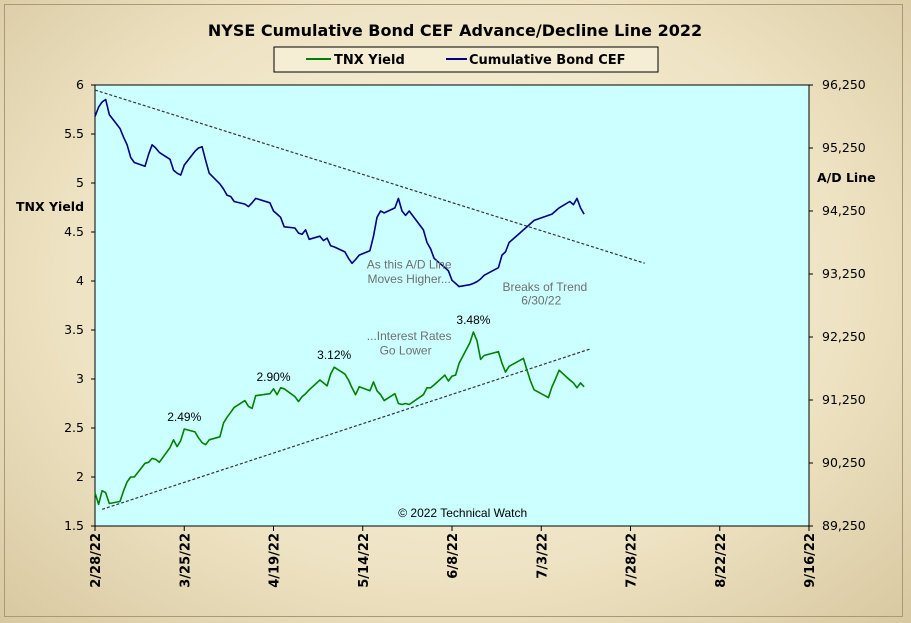 The height and width of the screenshot is (623, 911). What do you see at coordinates (74, 329) in the screenshot?
I see `y-left-tick-label: 3.5` at bounding box center [74, 329].